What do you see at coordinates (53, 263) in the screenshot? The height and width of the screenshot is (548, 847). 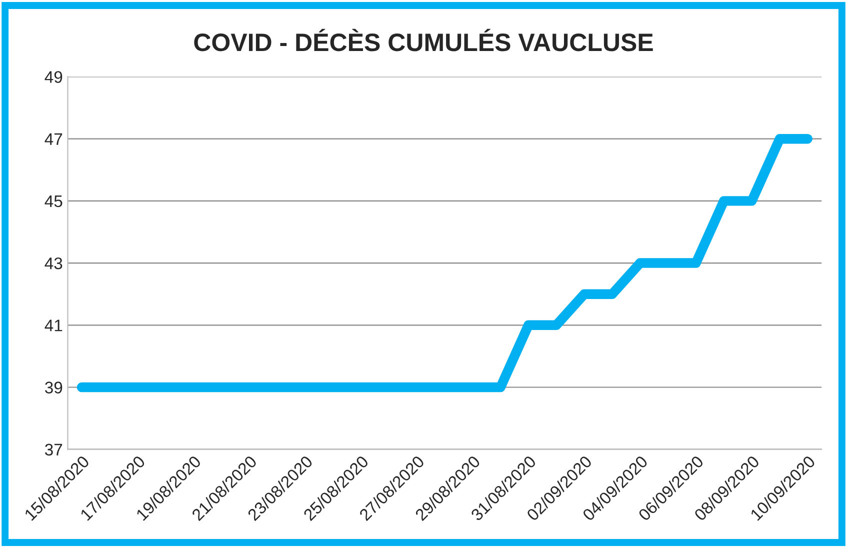 I see `y-tick-label: 43` at bounding box center [53, 263].